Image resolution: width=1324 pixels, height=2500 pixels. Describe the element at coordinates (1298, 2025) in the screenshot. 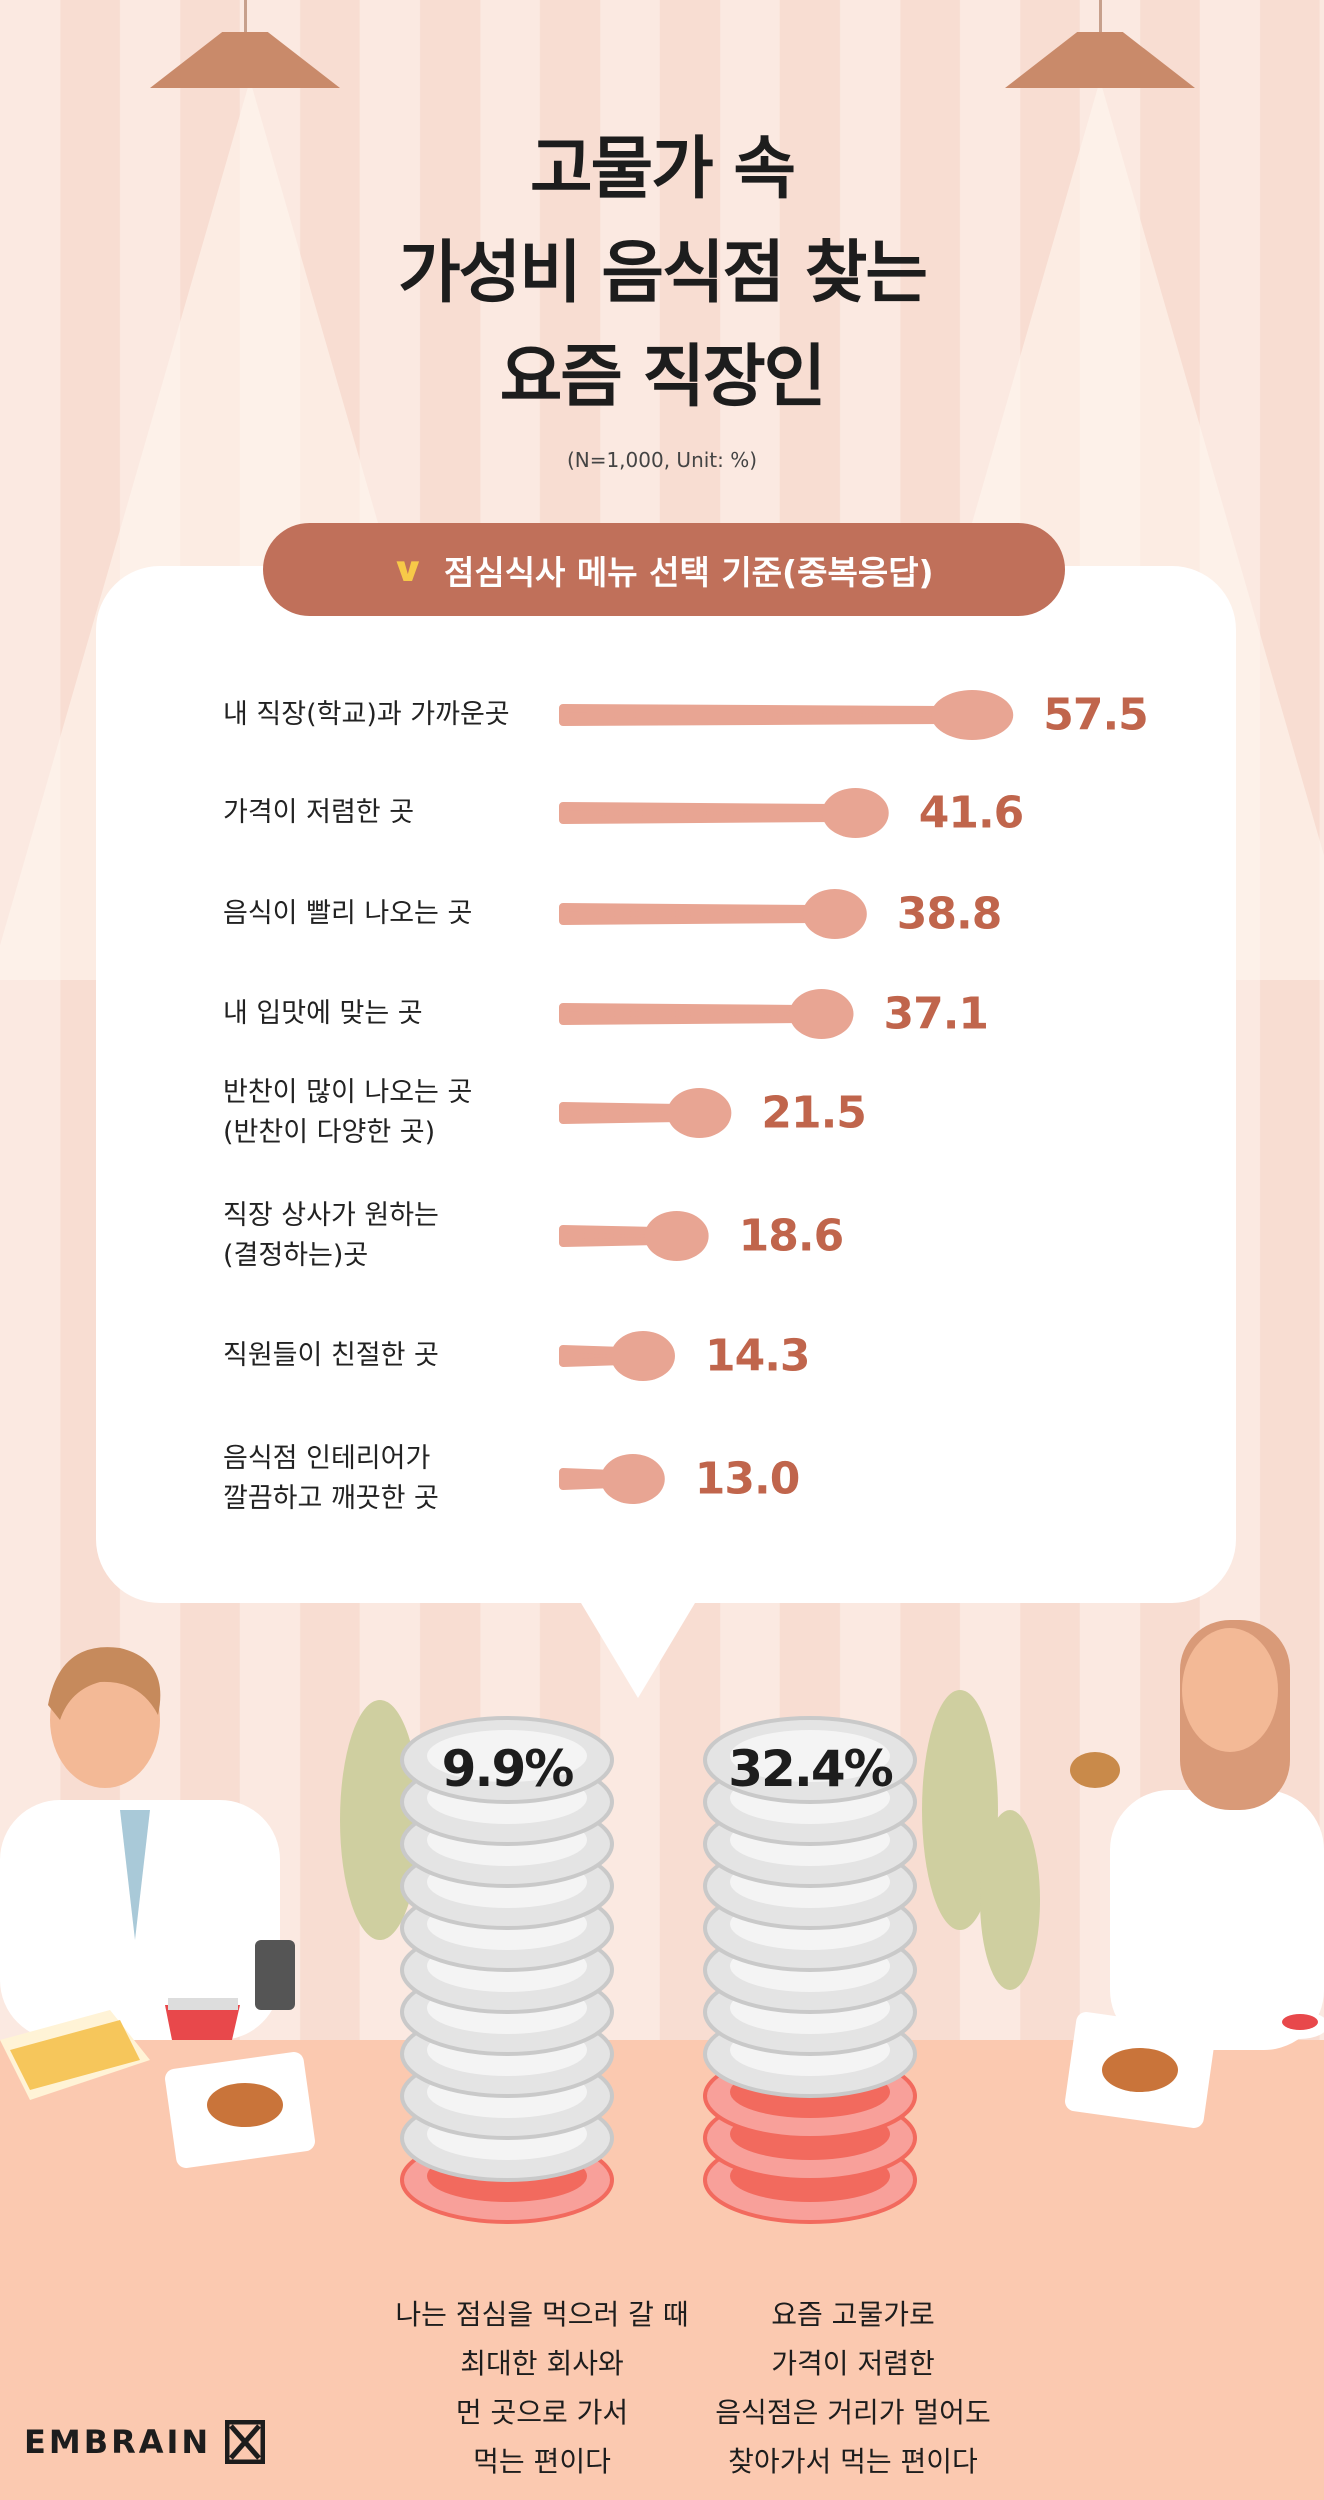

I see `sauce-icon` at that location.